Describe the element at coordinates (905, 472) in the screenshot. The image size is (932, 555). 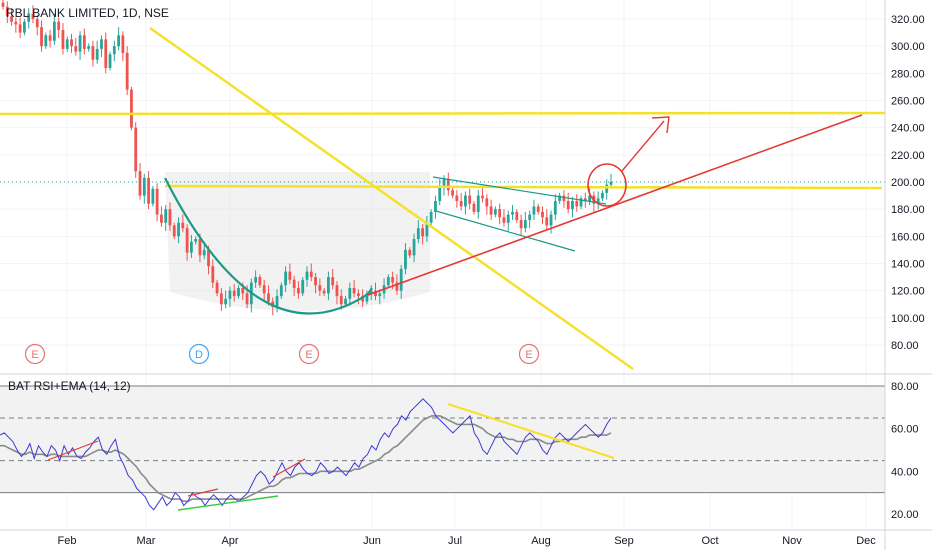
I see `indicator-tick-label-2: 40.00` at that location.